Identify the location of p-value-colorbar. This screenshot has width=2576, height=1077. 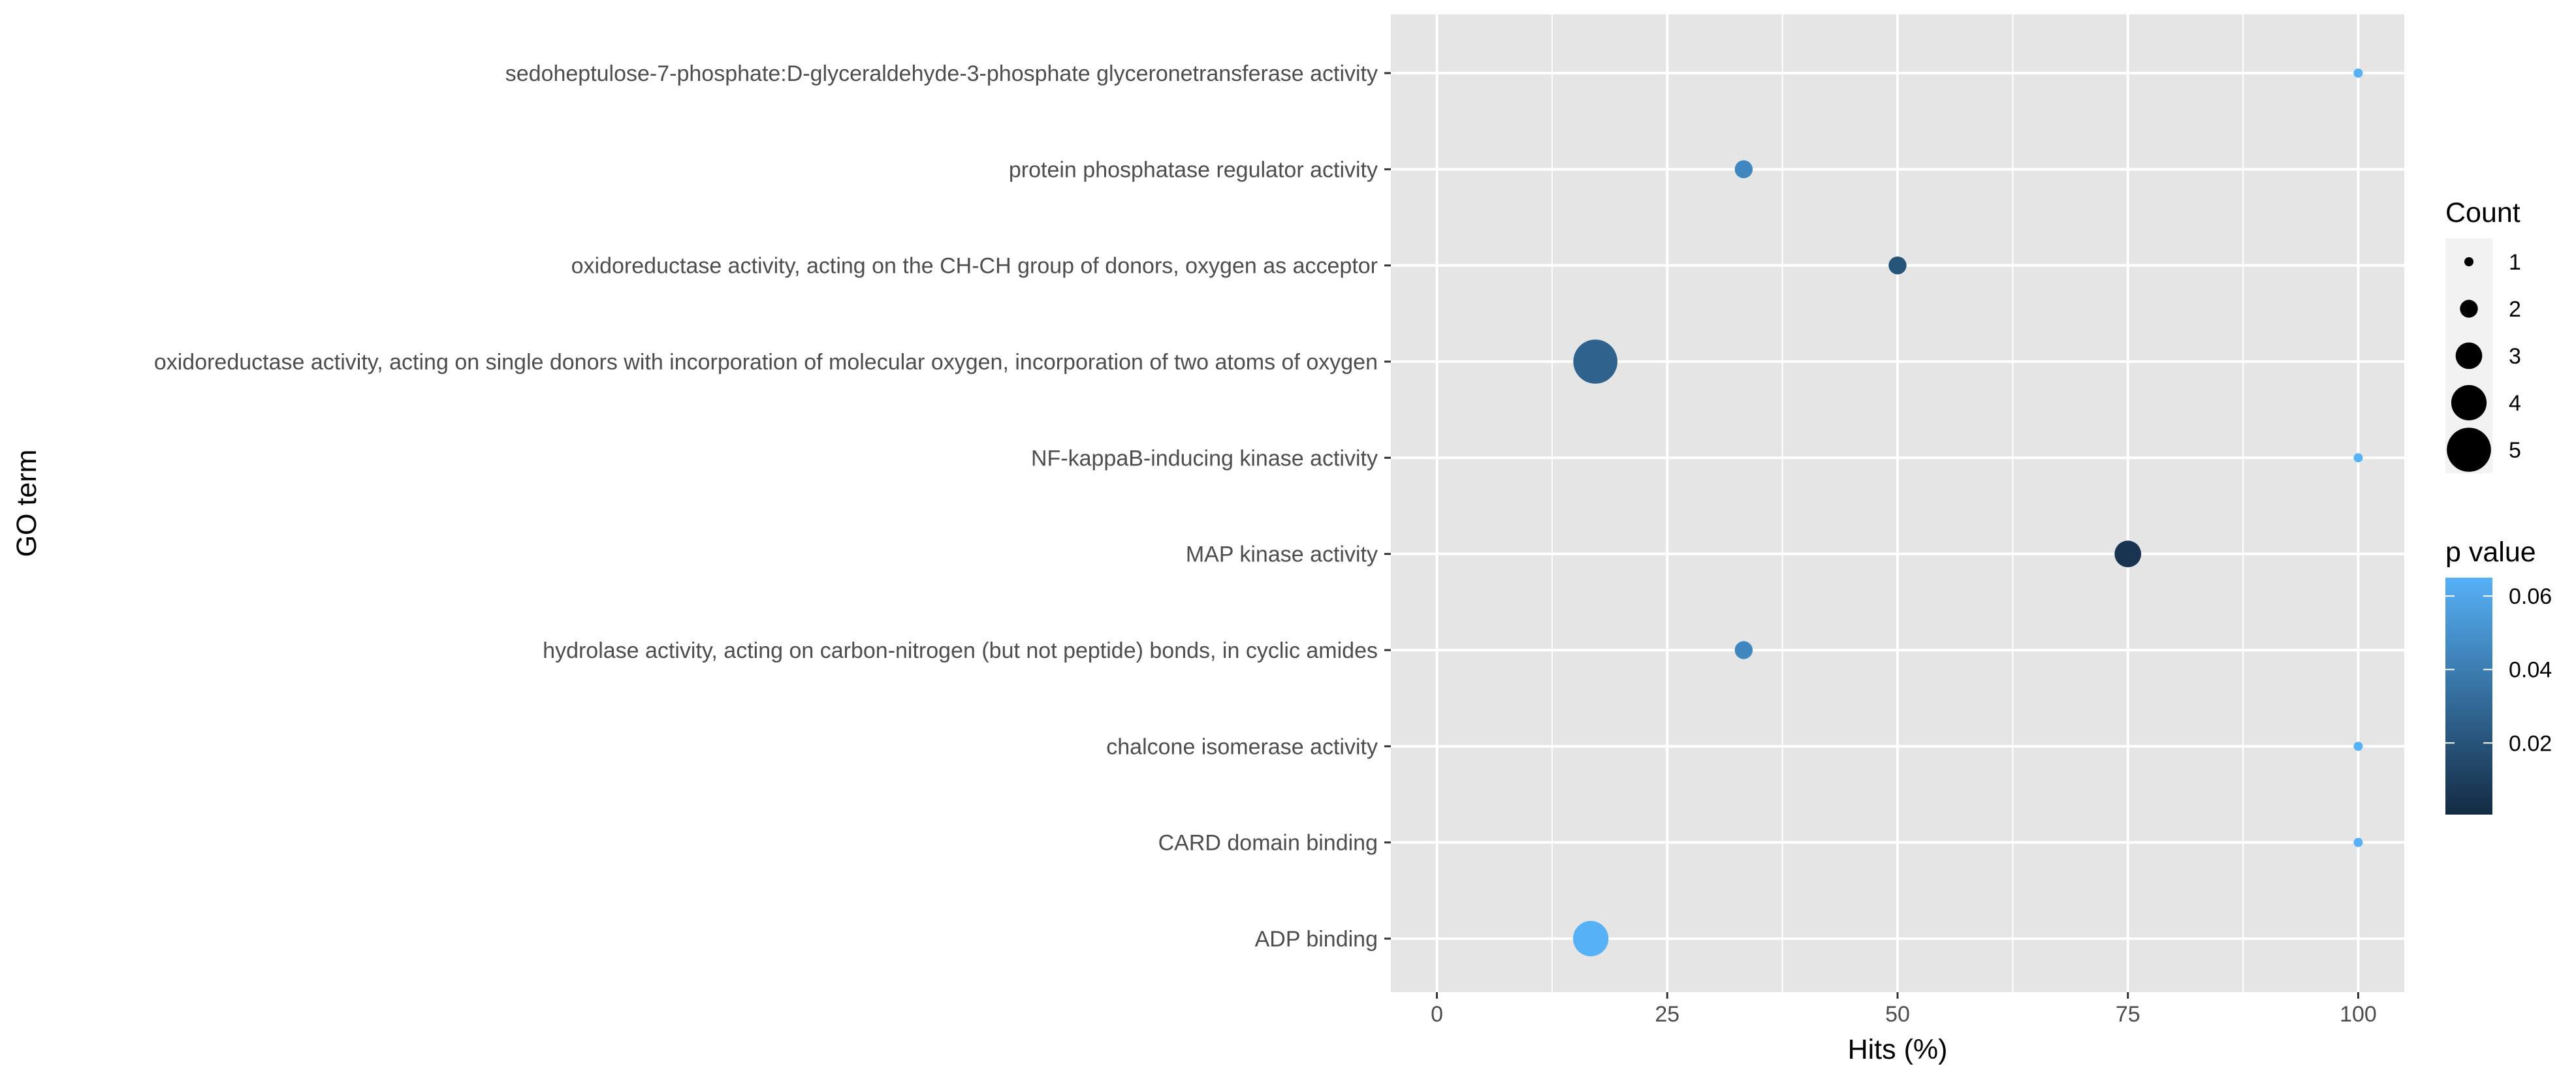
(2469, 696).